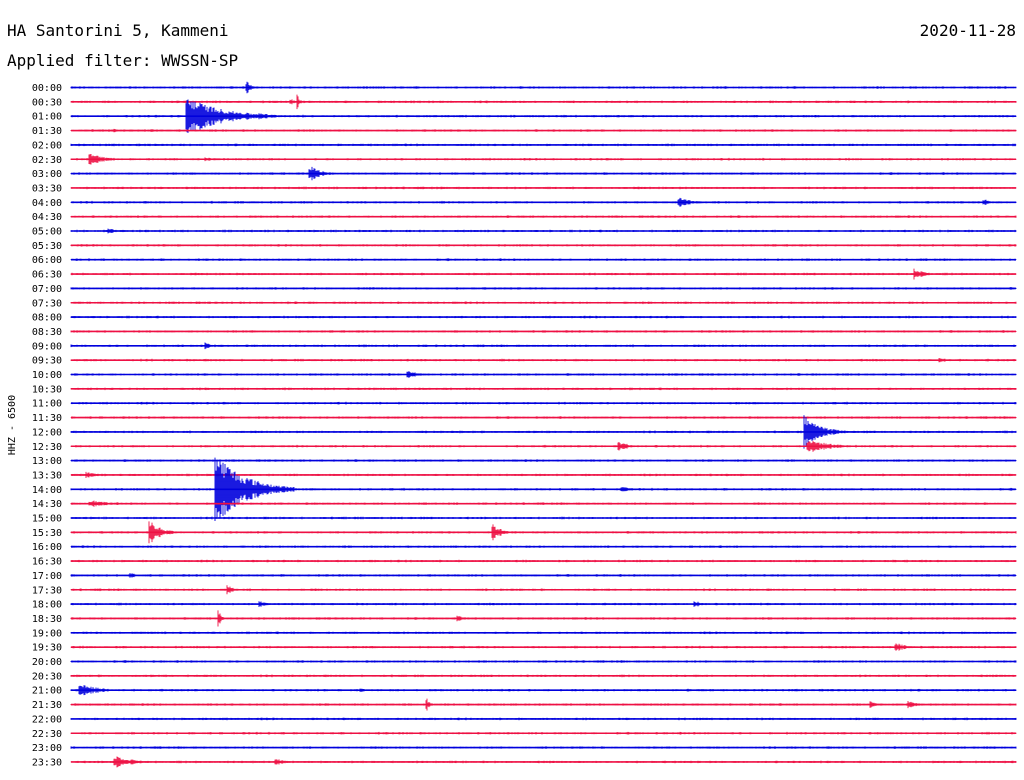  Describe the element at coordinates (47, 174) in the screenshot. I see `time-label: 03:00` at that location.